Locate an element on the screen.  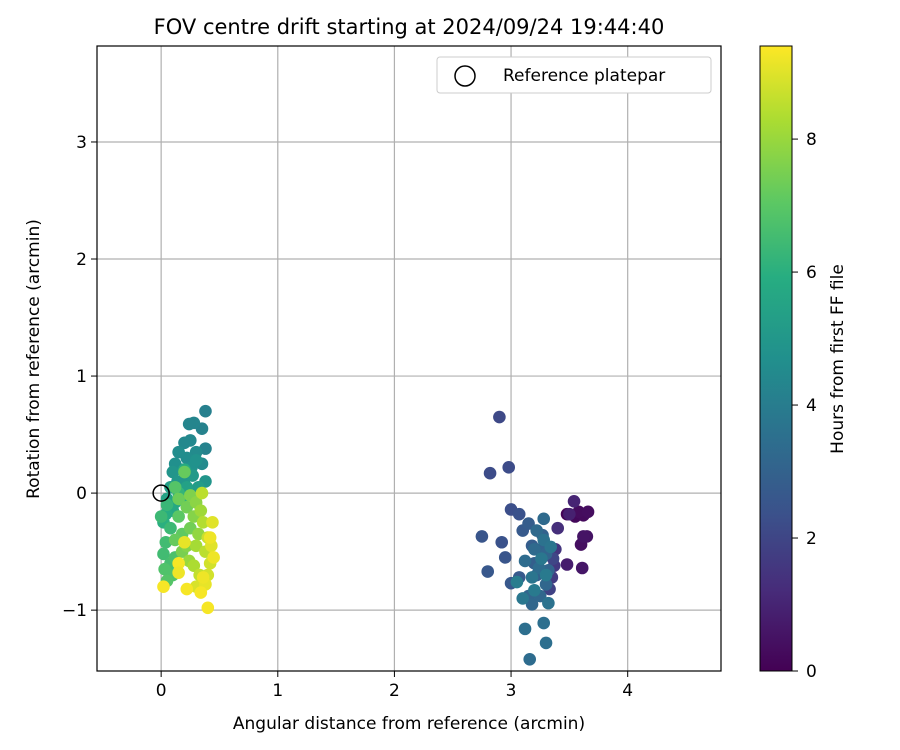
y-tick-label: 2 is located at coordinates (81, 260).